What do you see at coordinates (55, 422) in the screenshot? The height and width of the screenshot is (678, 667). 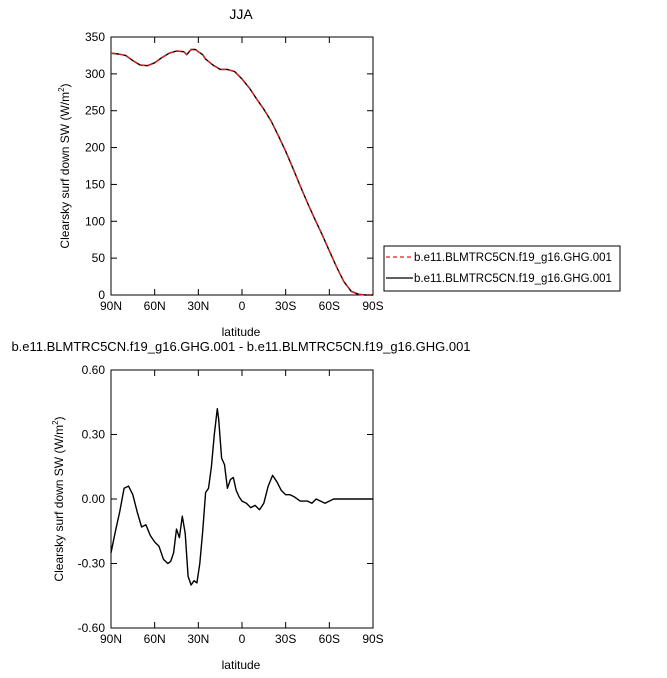 I see `bottom-y-axis-label-sup: 2` at bounding box center [55, 422].